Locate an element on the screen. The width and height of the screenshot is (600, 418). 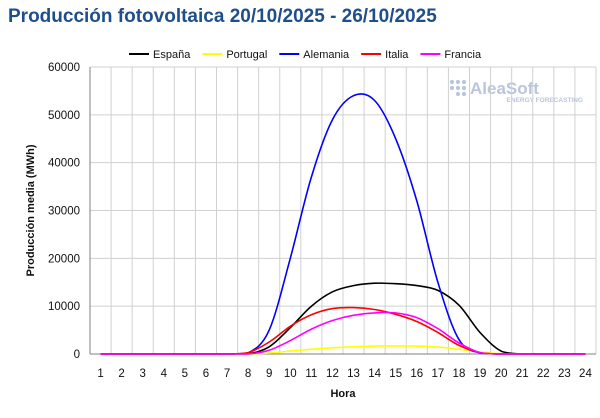
x-tick-label: 23 is located at coordinates (564, 374).